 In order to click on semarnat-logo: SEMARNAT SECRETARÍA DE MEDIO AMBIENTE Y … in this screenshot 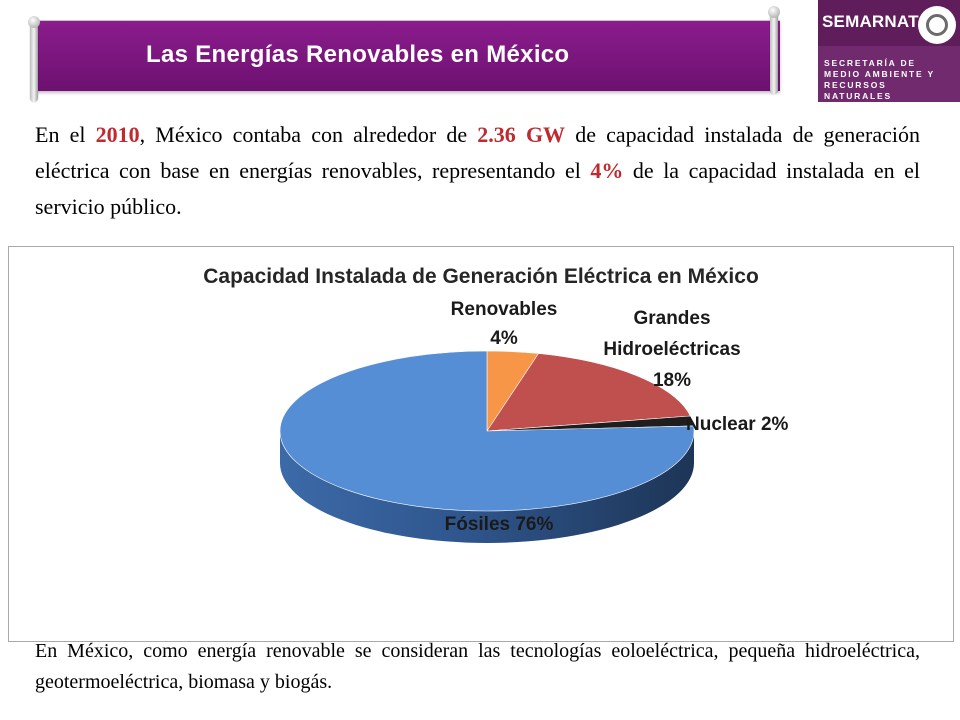, I will do `click(889, 51)`.